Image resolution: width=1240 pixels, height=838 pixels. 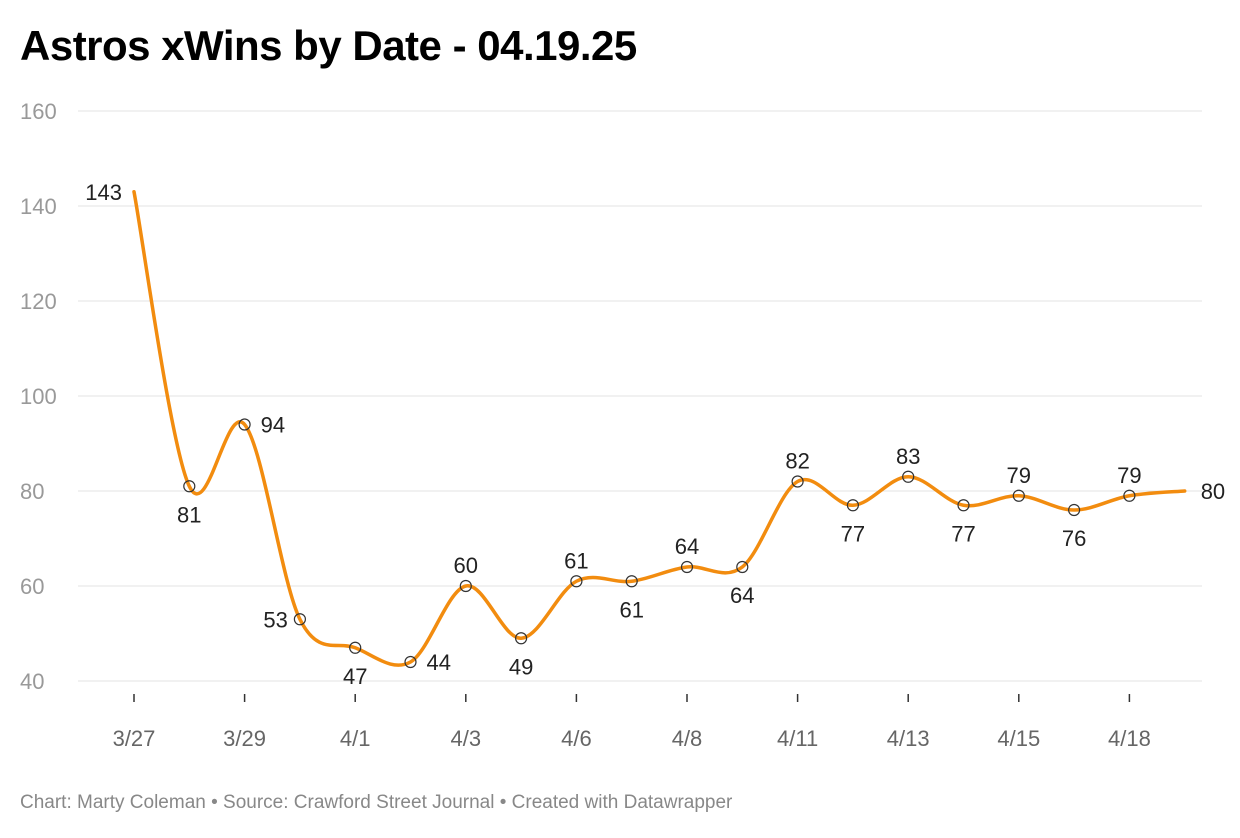 I want to click on data-label: 81, so click(x=189, y=514).